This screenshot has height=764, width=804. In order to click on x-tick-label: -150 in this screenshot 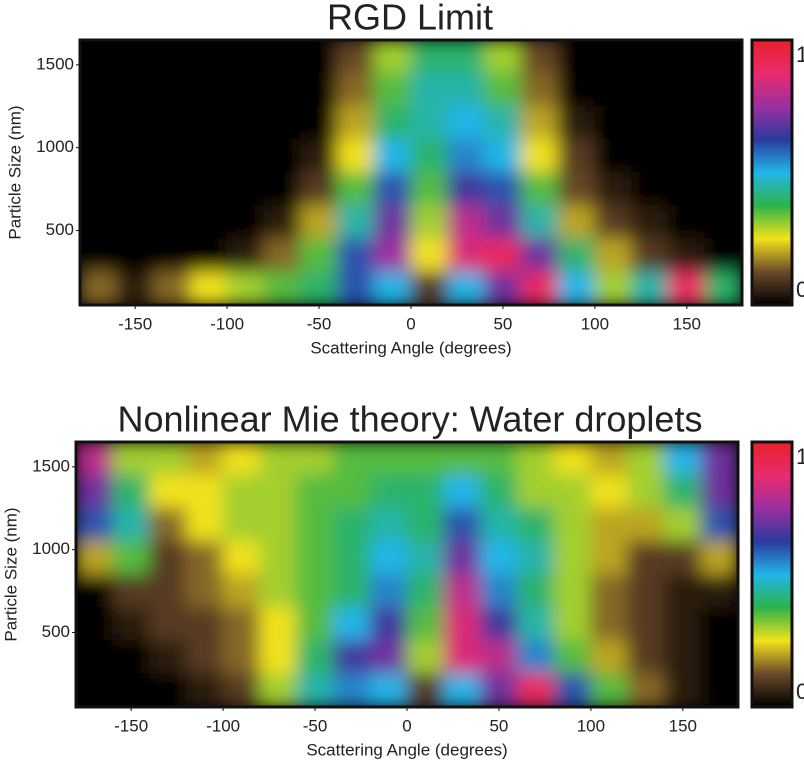, I will do `click(135, 323)`.